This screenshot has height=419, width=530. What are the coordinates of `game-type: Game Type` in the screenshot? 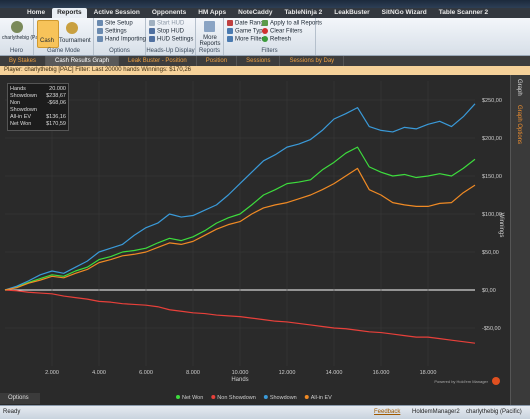 It's located at (246, 31).